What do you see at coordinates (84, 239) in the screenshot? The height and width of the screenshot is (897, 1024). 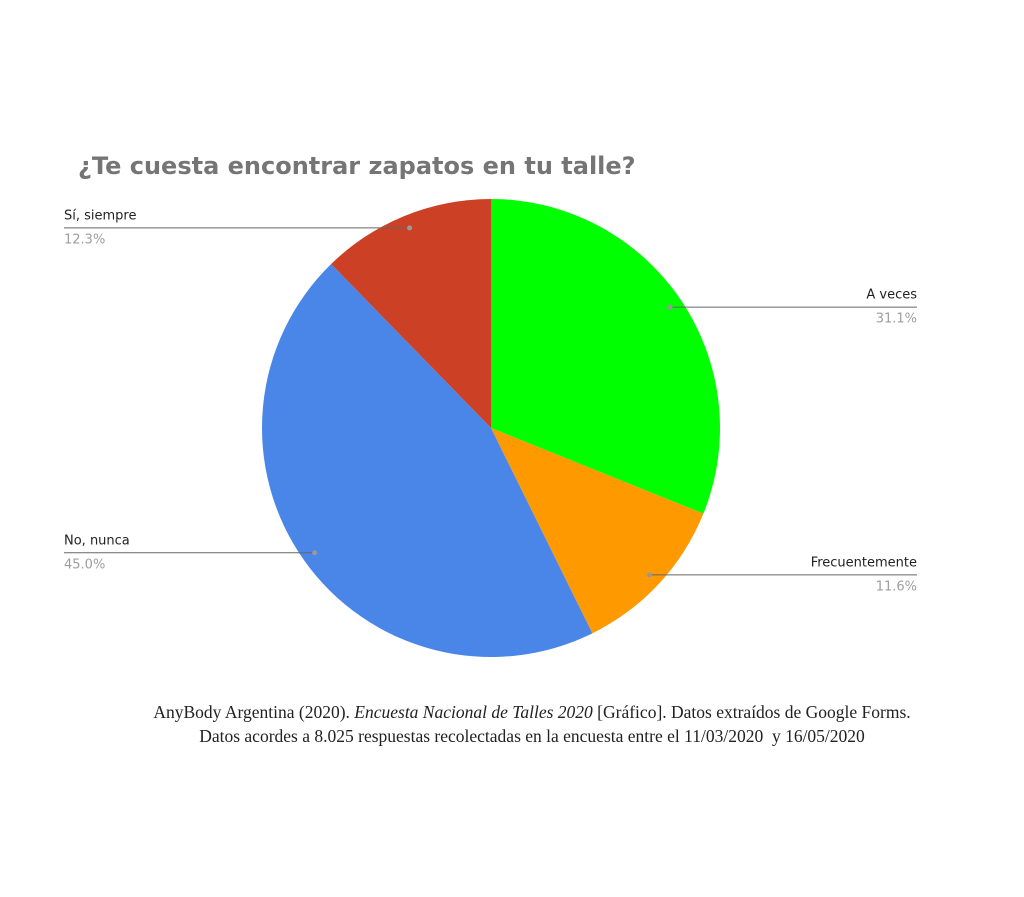 I see `slice-value: 12.3%` at bounding box center [84, 239].